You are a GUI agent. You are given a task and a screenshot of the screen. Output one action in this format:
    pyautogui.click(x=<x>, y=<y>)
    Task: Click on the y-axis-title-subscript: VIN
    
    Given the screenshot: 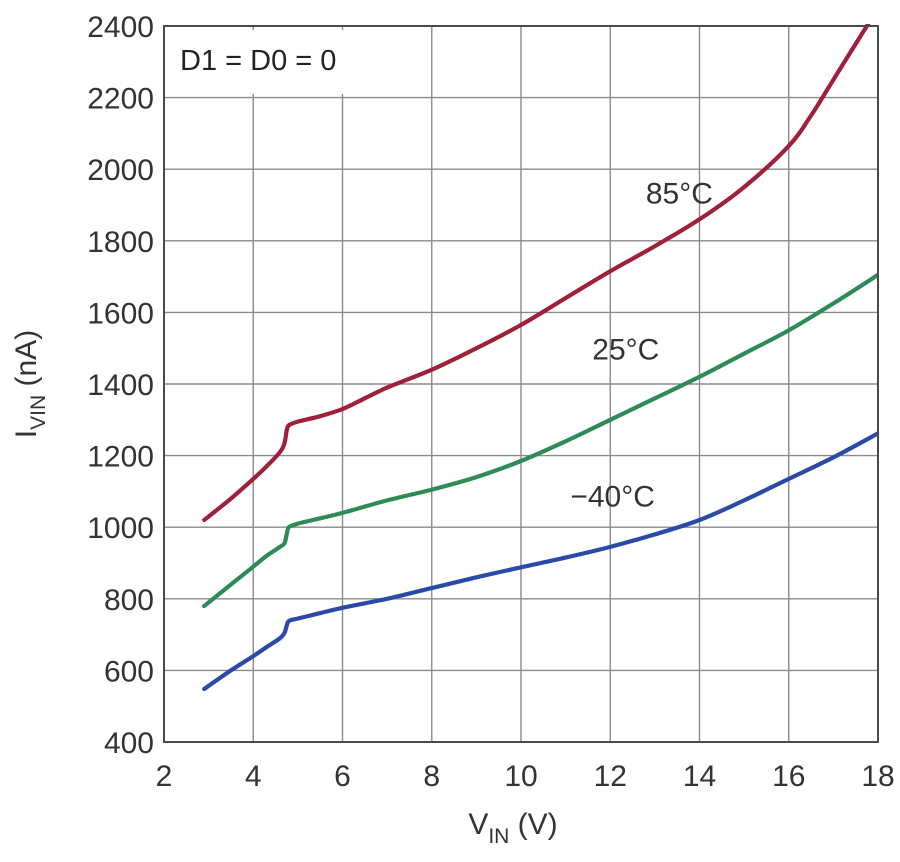 What is the action you would take?
    pyautogui.click(x=38, y=412)
    